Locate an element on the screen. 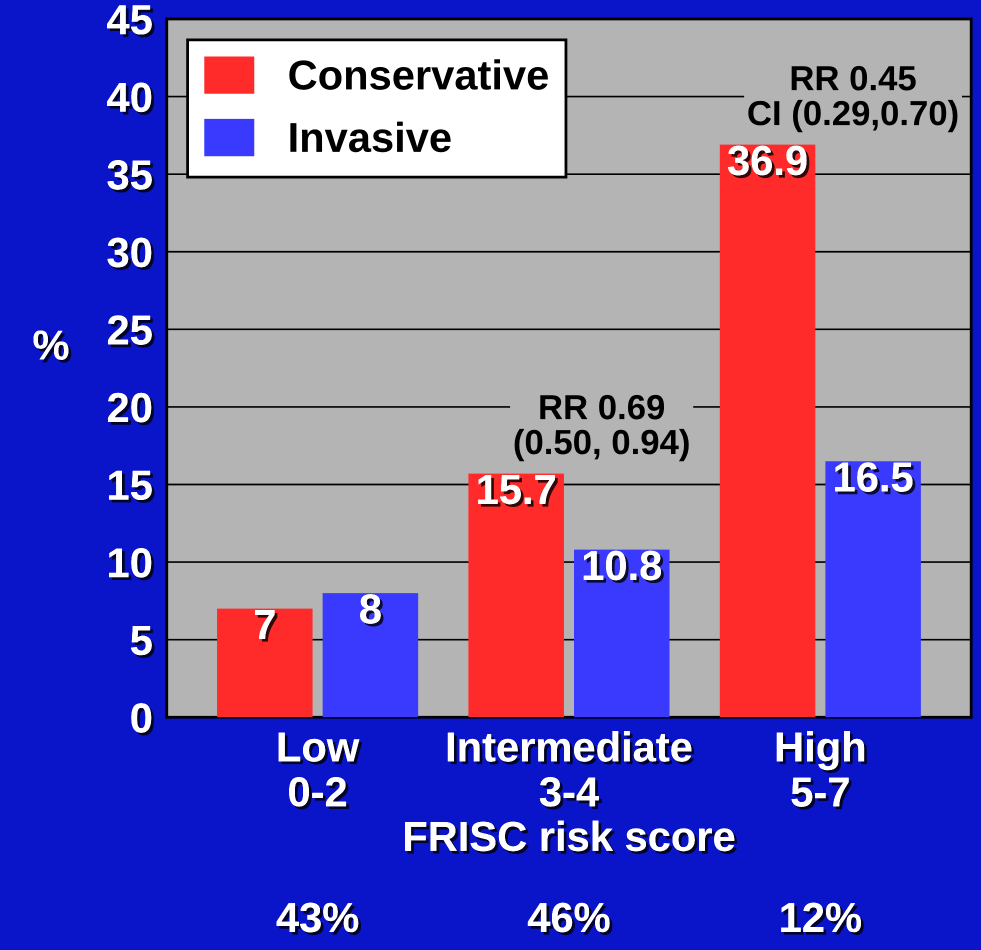  y-tick-label: 15 is located at coordinates (131, 486).